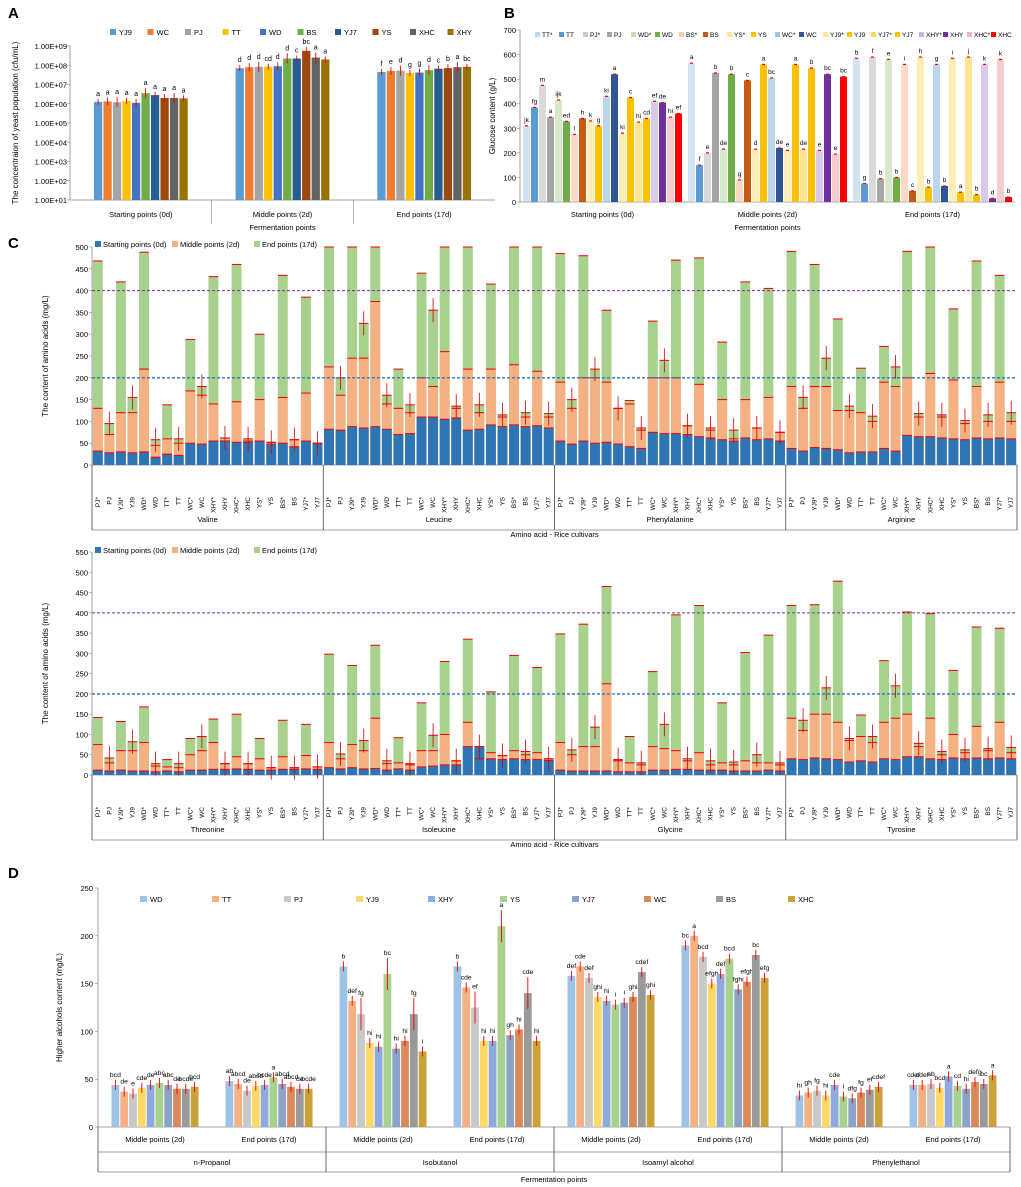 This screenshot has width=1021, height=1187. Describe the element at coordinates (98, 812) in the screenshot. I see `cultivar-tick-label: PJ*` at that location.